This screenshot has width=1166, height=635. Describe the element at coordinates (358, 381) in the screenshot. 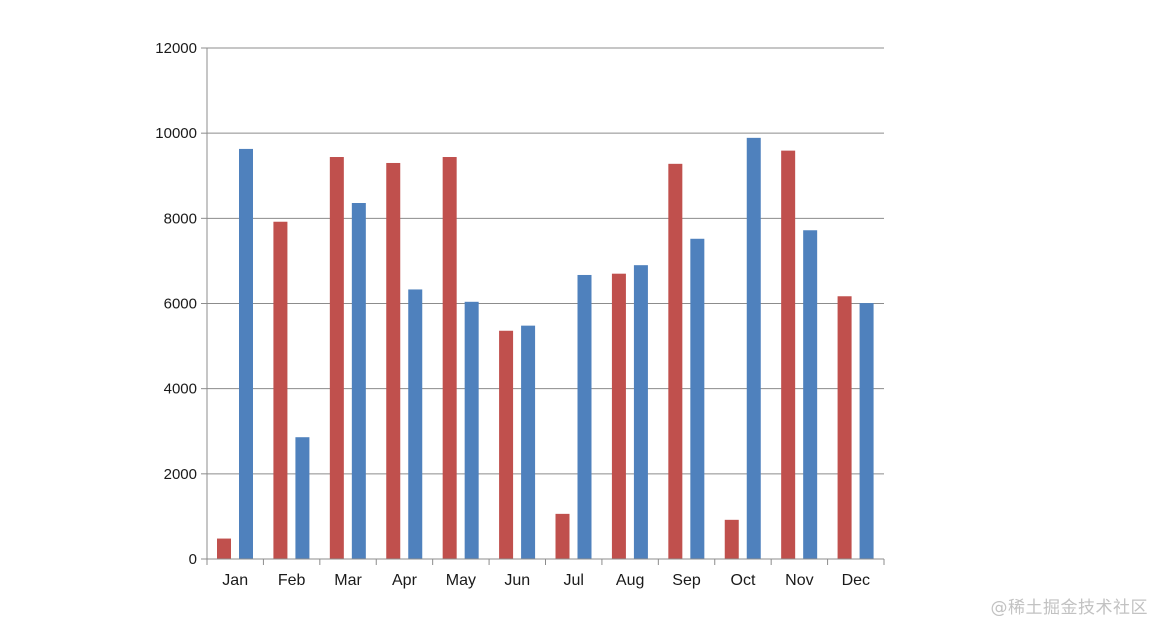

I see `bar-series-2-mar` at that location.